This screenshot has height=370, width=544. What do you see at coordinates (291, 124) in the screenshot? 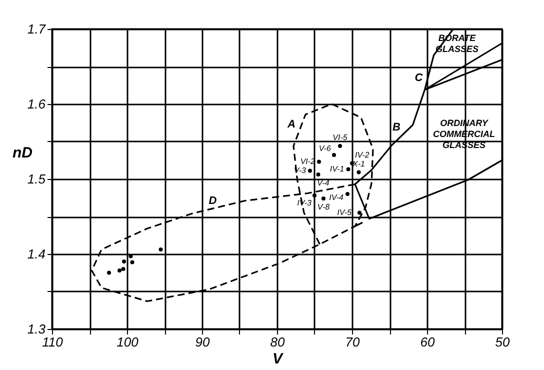
I see `annotation: A` at bounding box center [291, 124].